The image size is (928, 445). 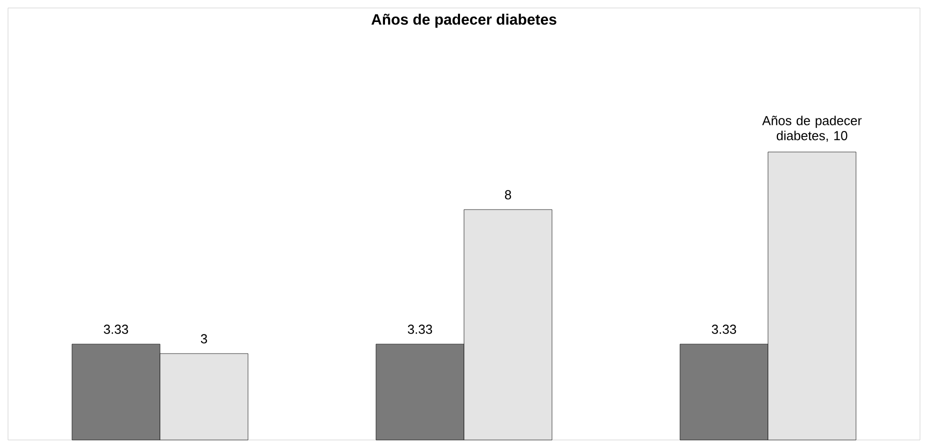 What do you see at coordinates (508, 195) in the screenshot?
I see `data-label: 8` at bounding box center [508, 195].